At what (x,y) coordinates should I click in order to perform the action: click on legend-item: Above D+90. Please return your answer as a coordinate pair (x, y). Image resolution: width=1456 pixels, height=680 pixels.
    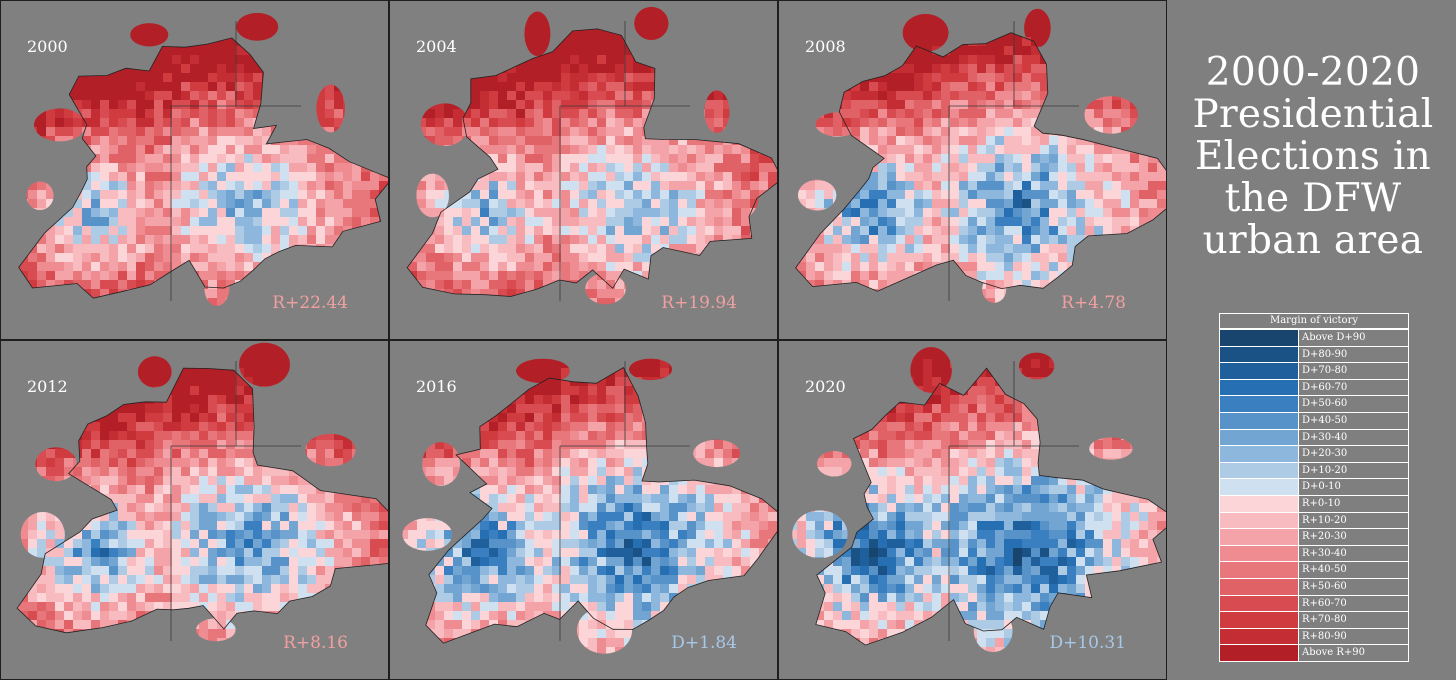
    Looking at the image, I should click on (1314, 337).